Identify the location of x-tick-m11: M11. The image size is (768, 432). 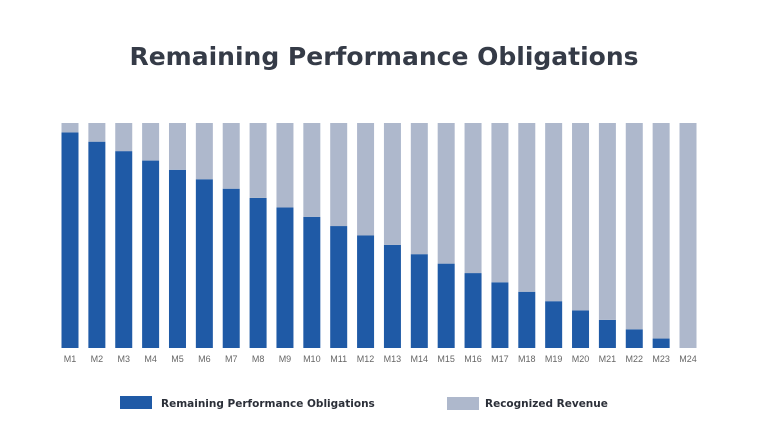
(338, 359).